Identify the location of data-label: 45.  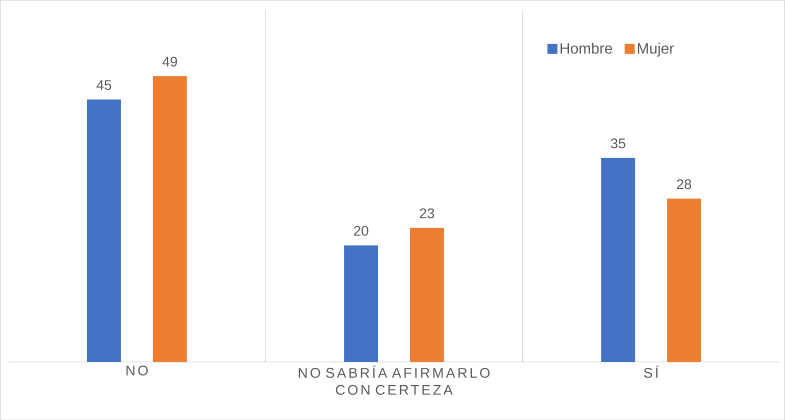
(104, 85).